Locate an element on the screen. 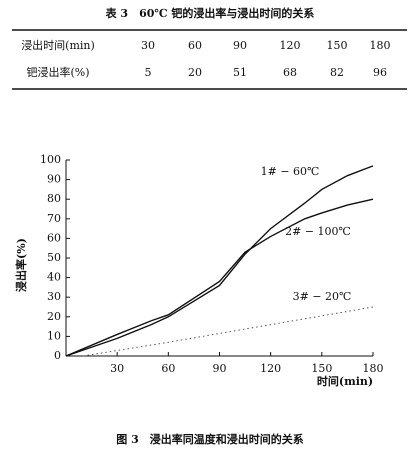 Image resolution: width=419 pixels, height=456 pixels. table-cell: 5 is located at coordinates (148, 72).